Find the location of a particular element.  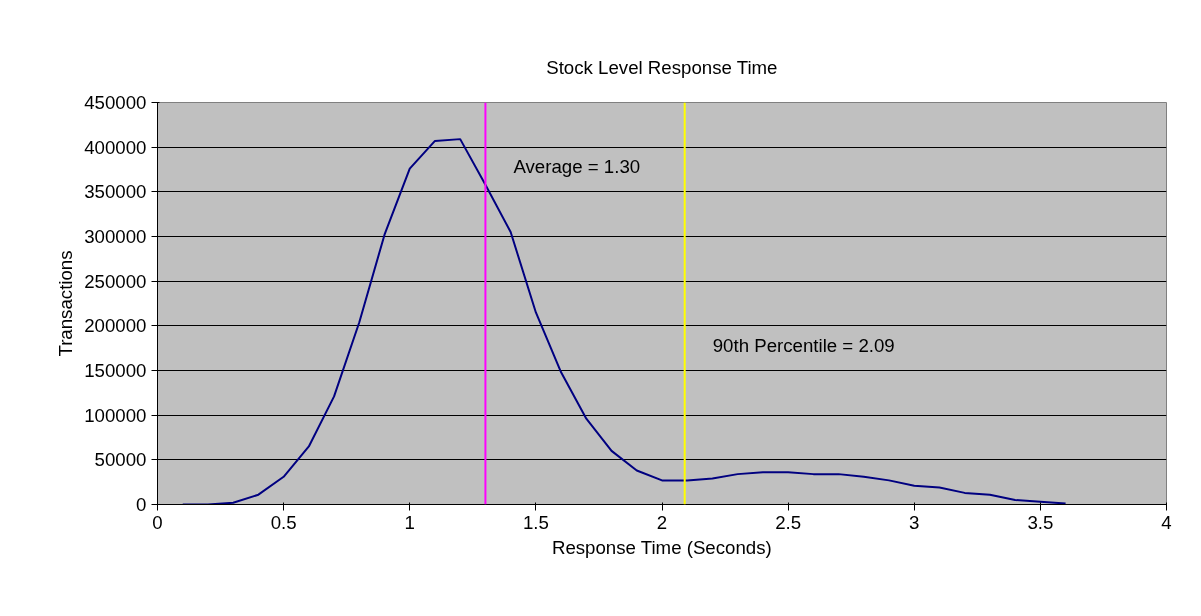

annotation: 90th Percentile = 2.09 is located at coordinates (803, 345).